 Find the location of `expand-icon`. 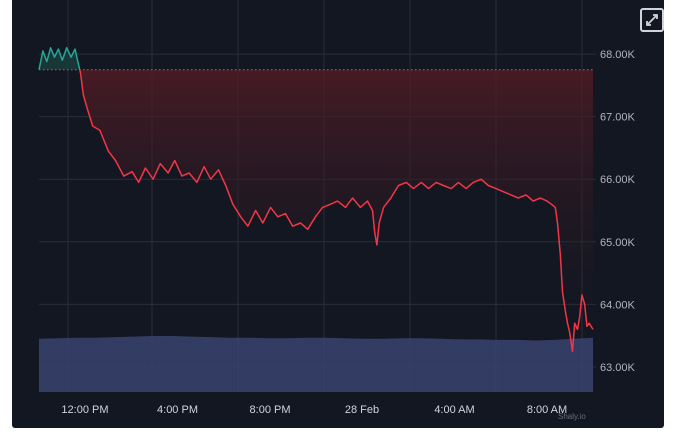

expand-icon is located at coordinates (652, 20).